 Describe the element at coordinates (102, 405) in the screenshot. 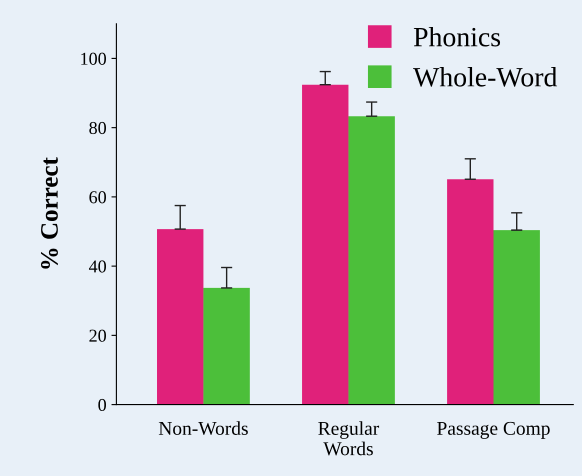

I see `y-tick-label: 0` at that location.